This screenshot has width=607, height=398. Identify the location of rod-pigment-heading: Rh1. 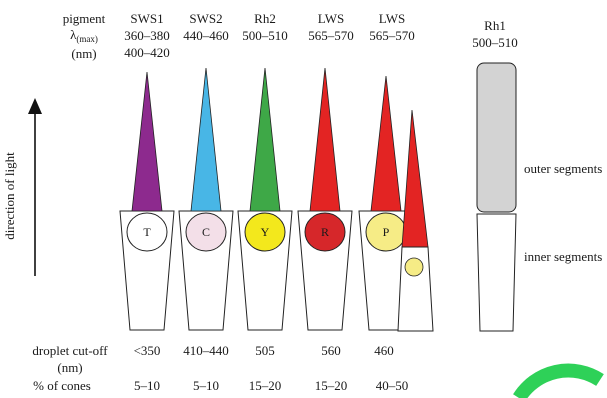
(495, 25).